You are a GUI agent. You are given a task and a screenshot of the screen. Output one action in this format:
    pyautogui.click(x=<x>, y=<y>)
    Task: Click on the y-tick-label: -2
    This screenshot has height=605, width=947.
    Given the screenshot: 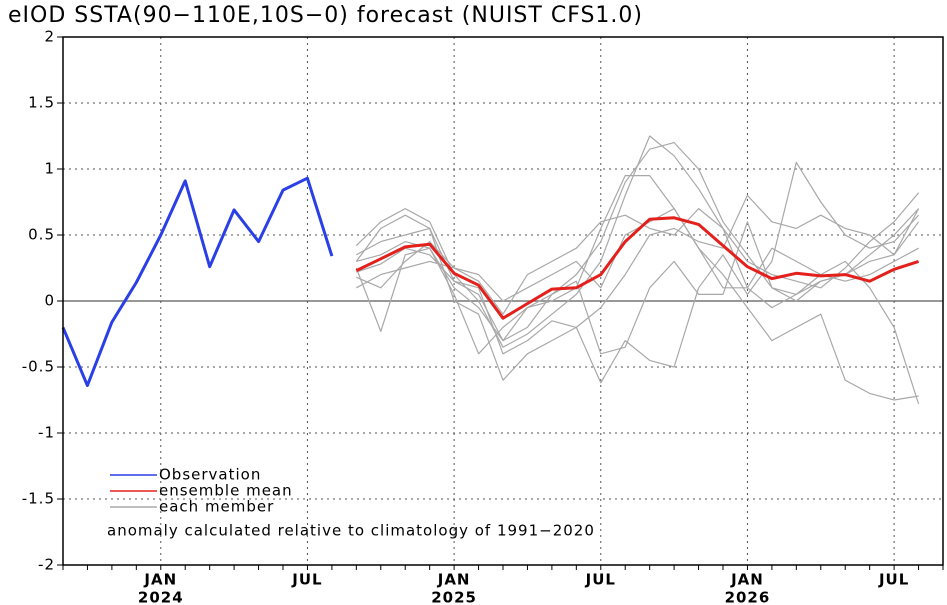 What is the action you would take?
    pyautogui.click(x=46, y=565)
    